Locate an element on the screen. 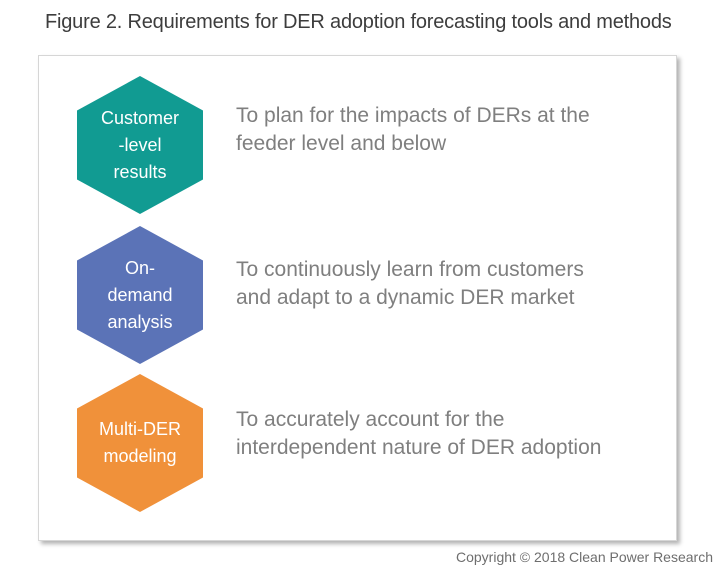 Image resolution: width=720 pixels, height=579 pixels. hexagon-on-demand-analysis: On- demand analysis is located at coordinates (140, 295).